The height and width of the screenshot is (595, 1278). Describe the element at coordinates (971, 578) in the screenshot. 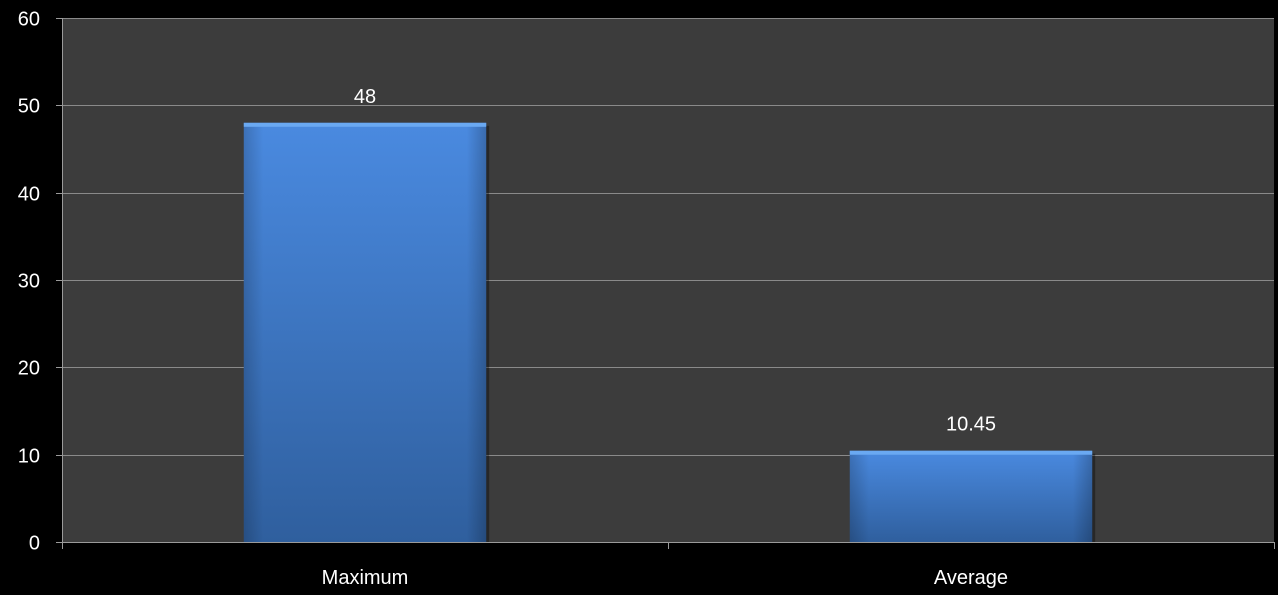

I see `x-tick-label: Average` at that location.